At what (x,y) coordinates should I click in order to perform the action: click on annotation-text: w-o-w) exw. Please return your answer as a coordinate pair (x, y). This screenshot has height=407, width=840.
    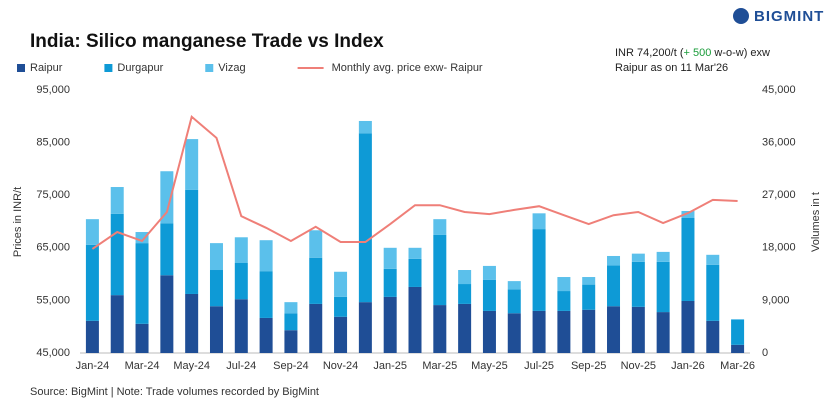
    Looking at the image, I should click on (740, 53).